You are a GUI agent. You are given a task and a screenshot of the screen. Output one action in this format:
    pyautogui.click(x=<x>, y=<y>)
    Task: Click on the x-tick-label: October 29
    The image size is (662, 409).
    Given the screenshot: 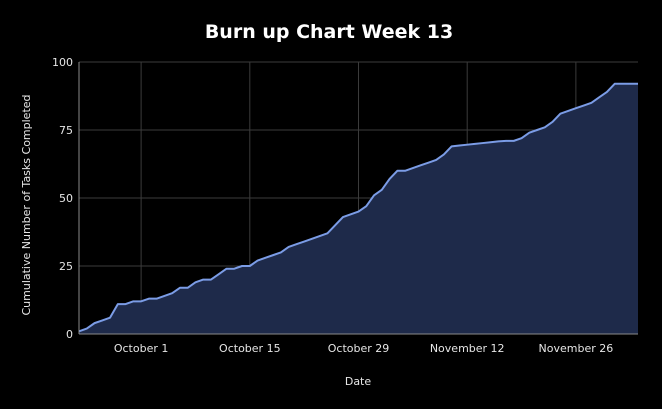 What is the action you would take?
    pyautogui.click(x=359, y=348)
    